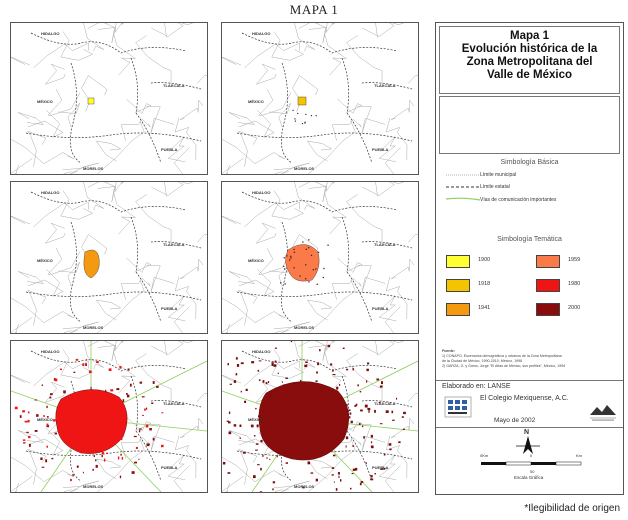 Image resolution: width=628 pixels, height=520 pixels. Describe the element at coordinates (531, 455) in the screenshot. I see `scale-tick-1: 0` at that location.